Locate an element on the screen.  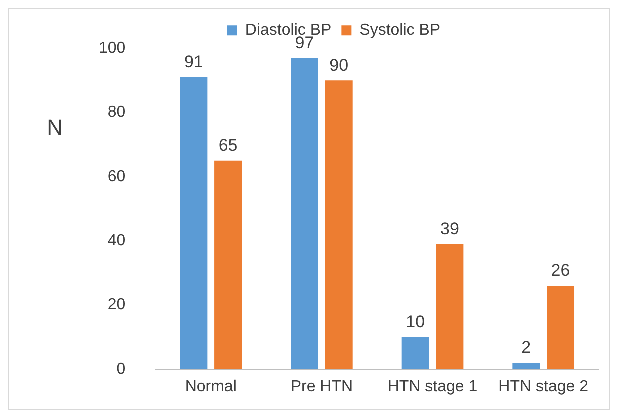
y-tick-label: 40 is located at coordinates (117, 241).